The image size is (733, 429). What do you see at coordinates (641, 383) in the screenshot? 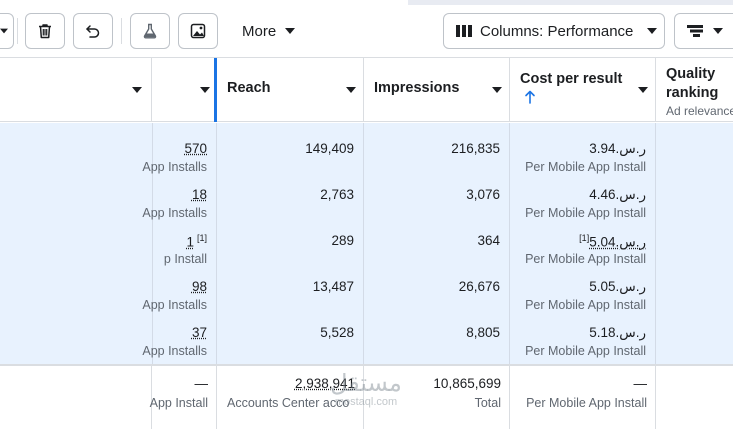
I see `totals-cost-value: —` at bounding box center [641, 383].